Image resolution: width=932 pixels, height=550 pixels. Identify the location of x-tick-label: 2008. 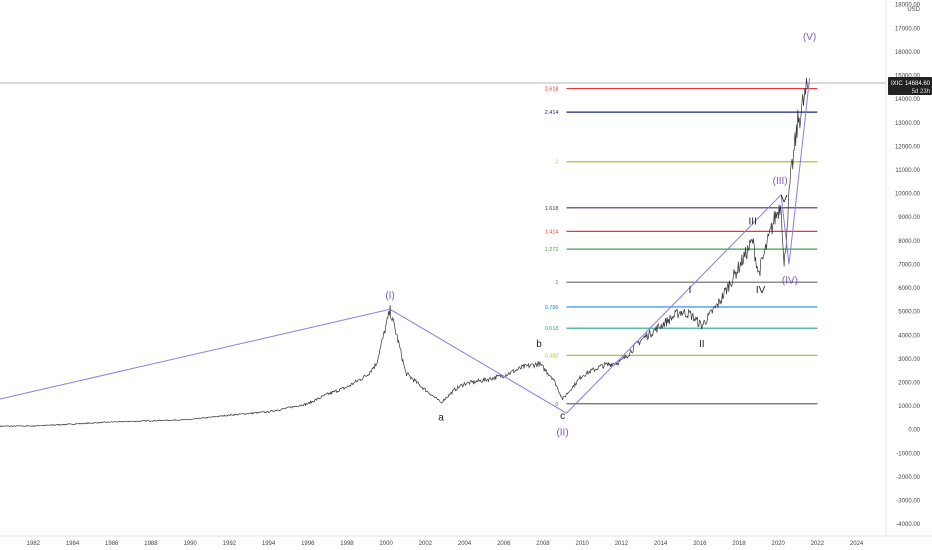
(543, 544).